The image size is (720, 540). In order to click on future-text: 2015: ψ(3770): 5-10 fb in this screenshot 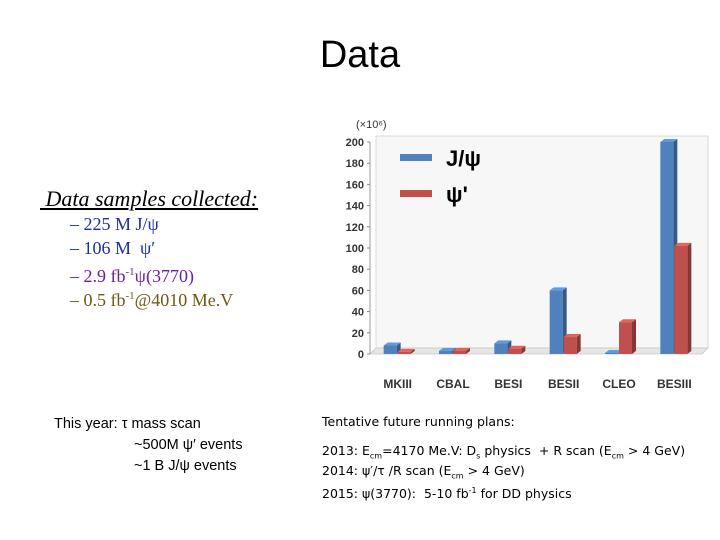, I will do `click(395, 494)`.